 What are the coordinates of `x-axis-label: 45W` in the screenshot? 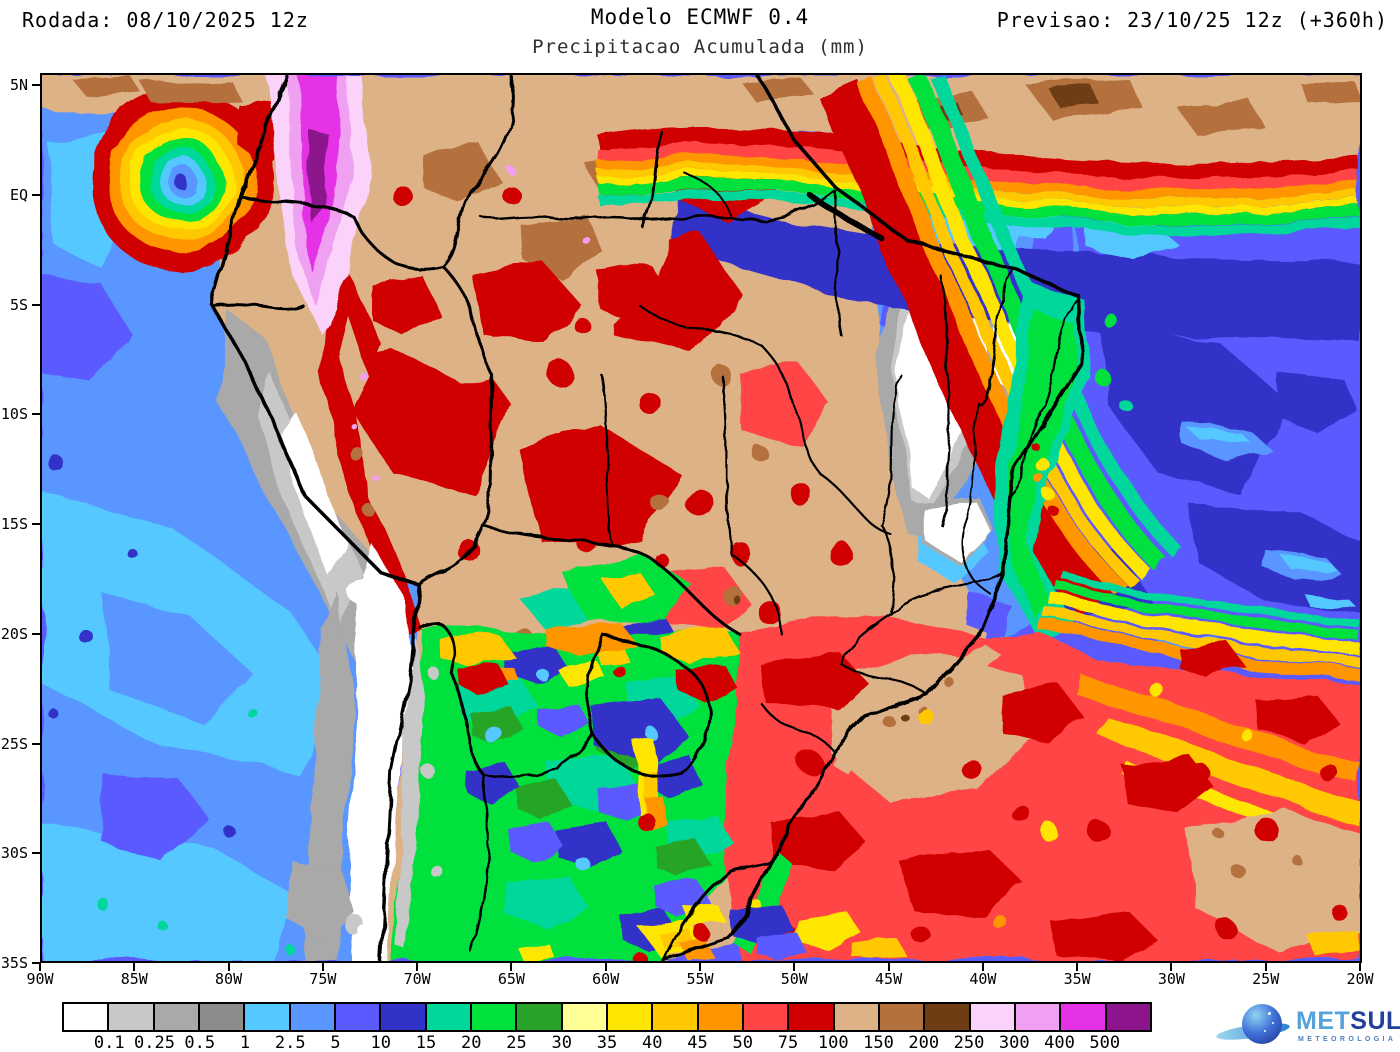 It's located at (889, 979).